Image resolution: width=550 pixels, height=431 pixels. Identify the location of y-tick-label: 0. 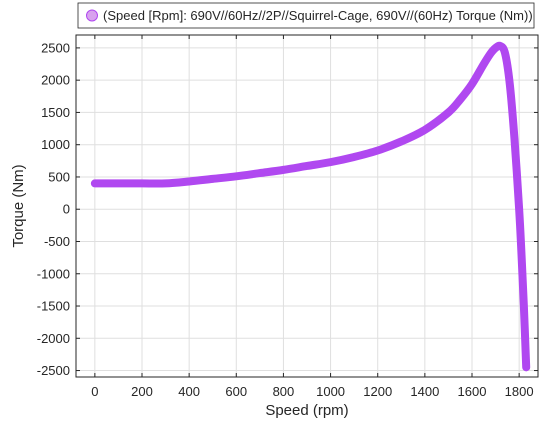
(66, 209).